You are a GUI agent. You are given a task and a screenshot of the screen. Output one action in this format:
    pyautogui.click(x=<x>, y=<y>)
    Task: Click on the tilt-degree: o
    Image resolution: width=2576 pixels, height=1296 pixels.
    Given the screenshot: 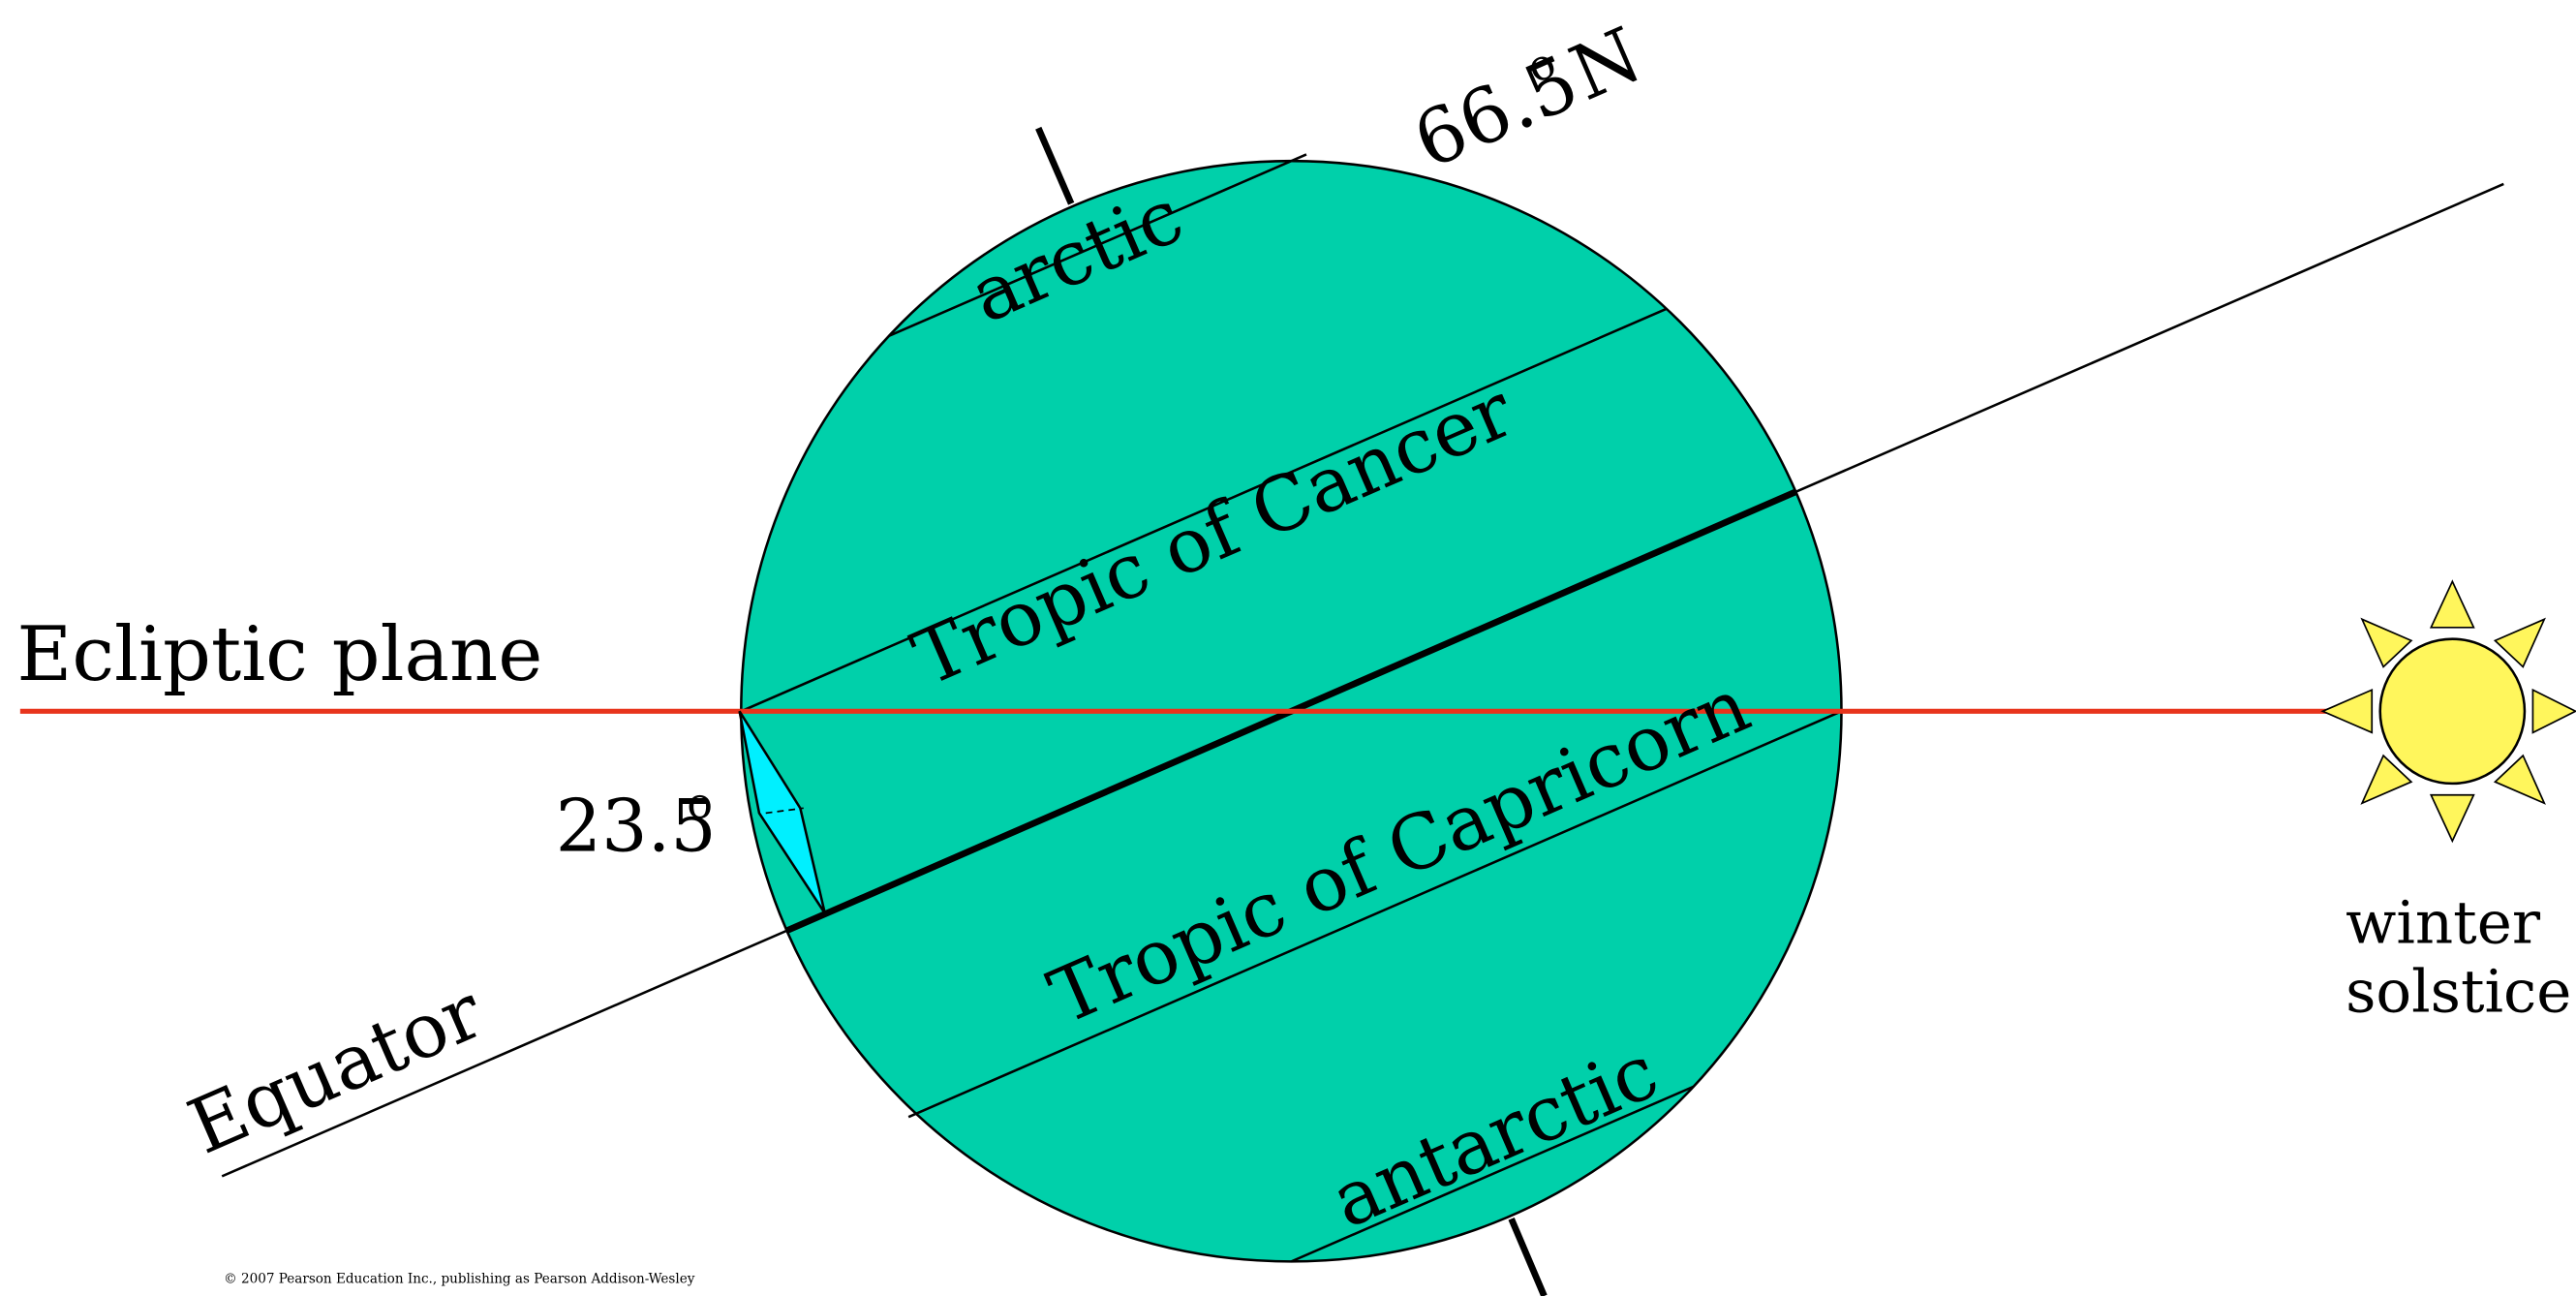 What is the action you would take?
    pyautogui.click(x=700, y=804)
    